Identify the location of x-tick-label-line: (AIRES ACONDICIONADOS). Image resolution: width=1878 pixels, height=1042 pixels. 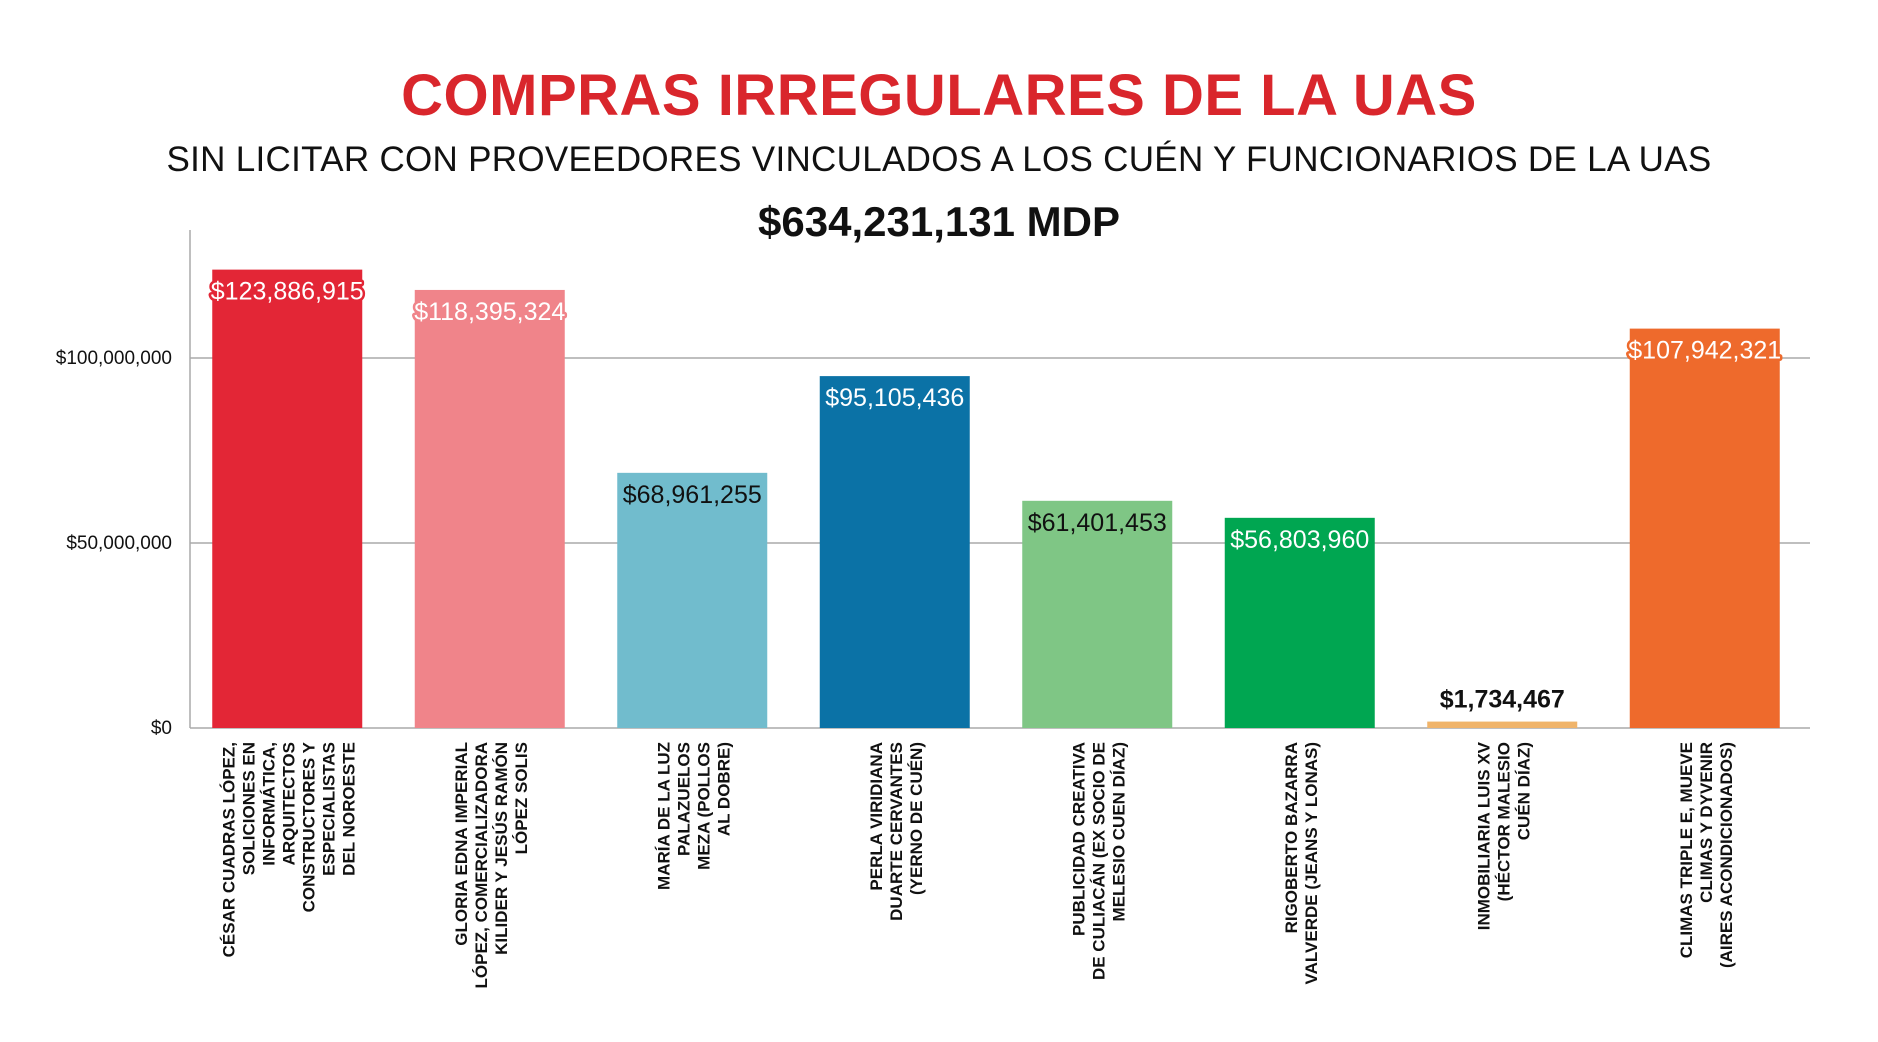
(1726, 855).